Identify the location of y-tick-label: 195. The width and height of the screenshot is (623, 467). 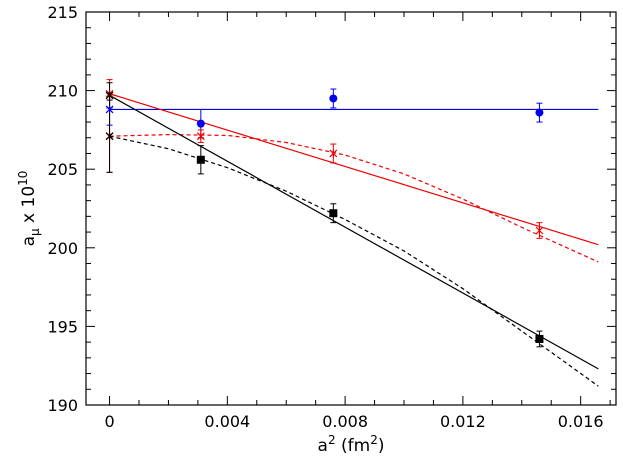
(62, 326).